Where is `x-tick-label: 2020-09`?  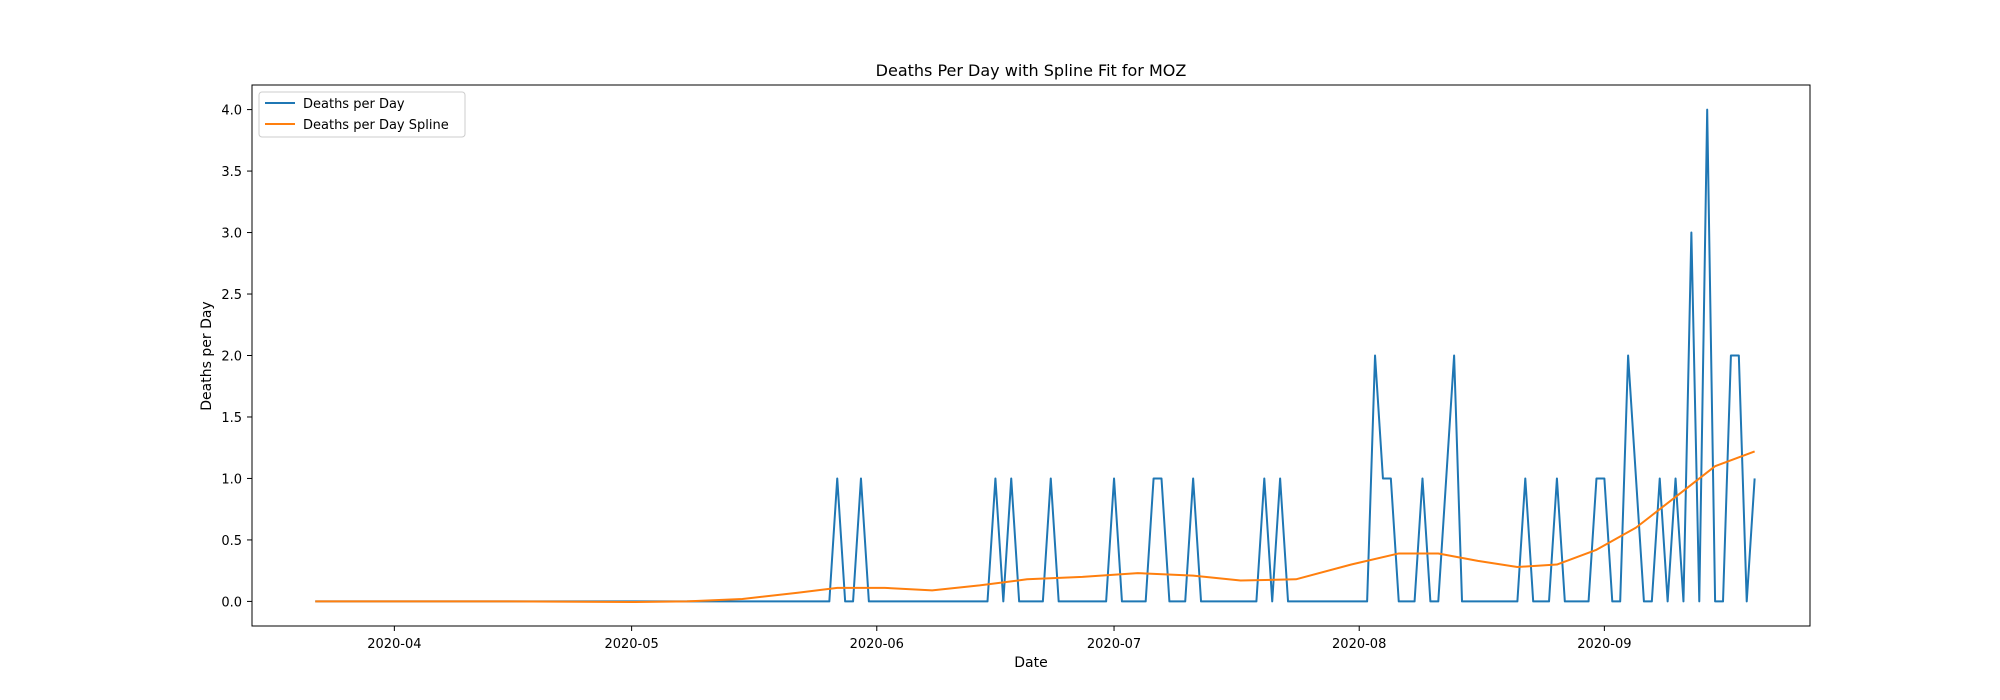 x-tick-label: 2020-09 is located at coordinates (1604, 644).